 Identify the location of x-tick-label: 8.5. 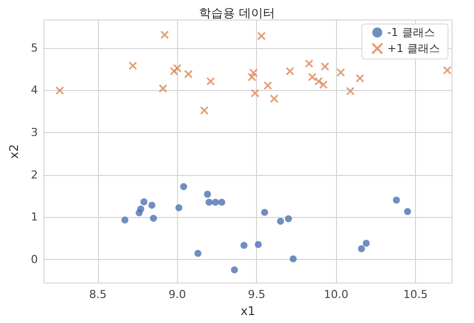
(98, 294).